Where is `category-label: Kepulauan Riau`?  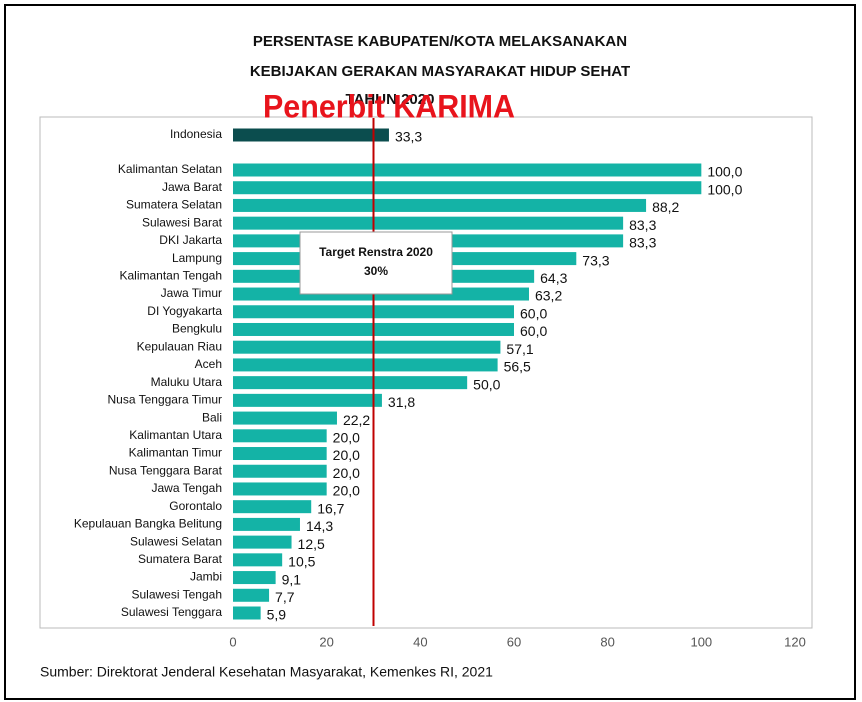 category-label: Kepulauan Riau is located at coordinates (179, 346).